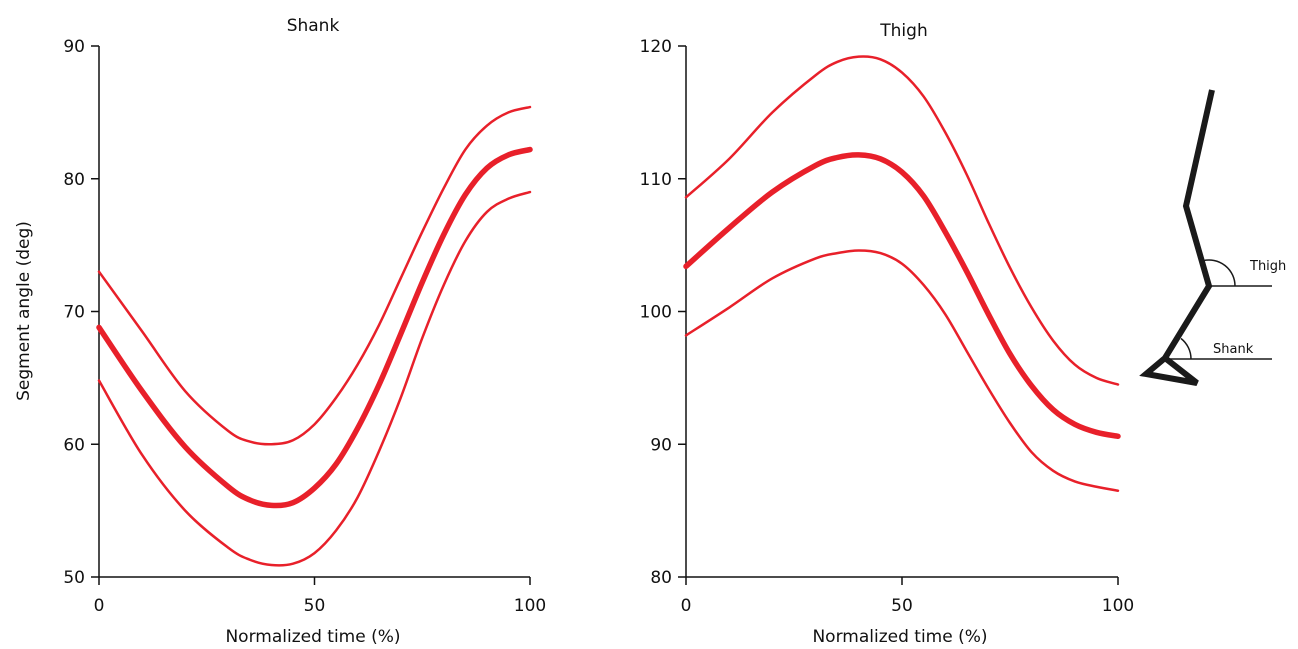  I want to click on leg-diagram: Thigh Shank, so click(1212, 237).